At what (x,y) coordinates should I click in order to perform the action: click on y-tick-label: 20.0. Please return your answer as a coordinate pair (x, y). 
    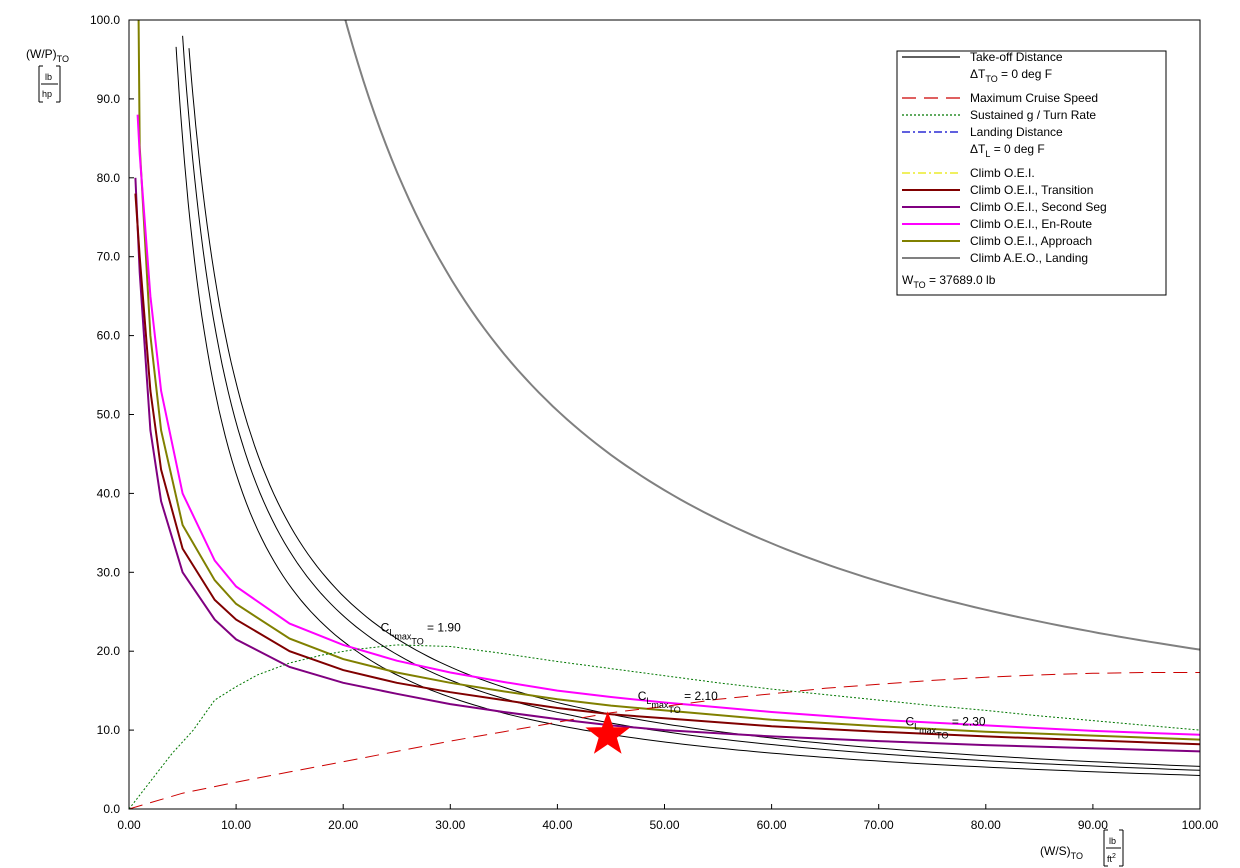
    Looking at the image, I should click on (109, 651).